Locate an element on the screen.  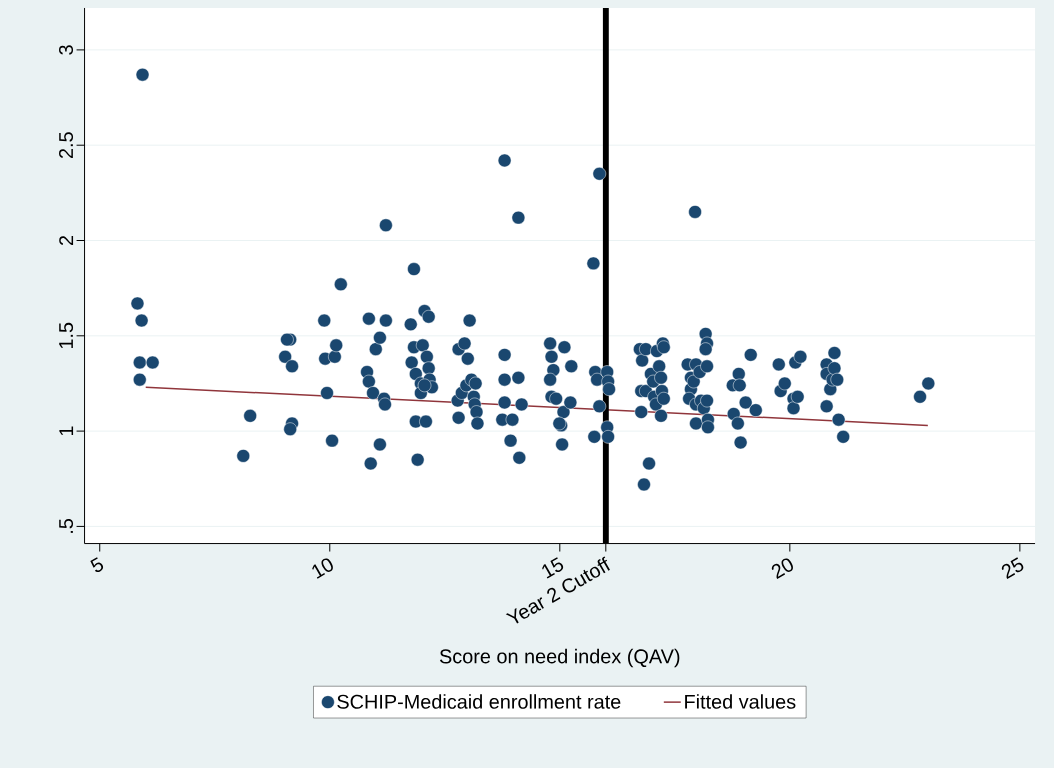
y-tick-label: 3 is located at coordinates (66, 50).